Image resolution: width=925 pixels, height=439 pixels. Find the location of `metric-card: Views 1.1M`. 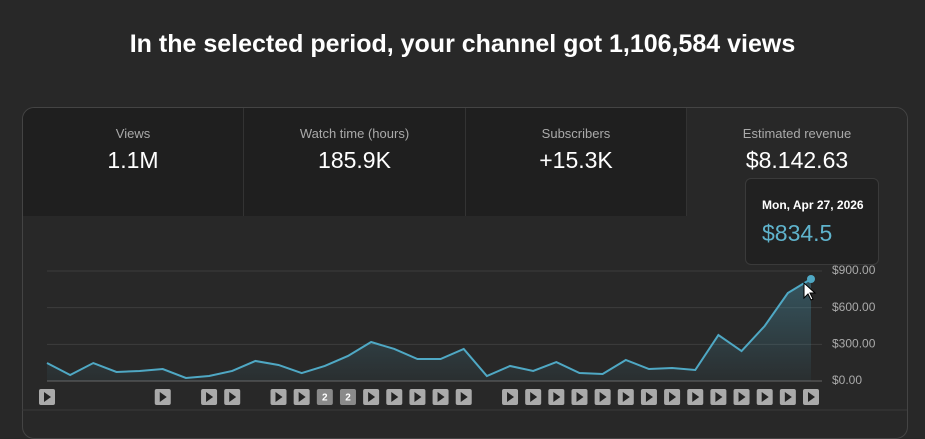

metric-card: Views 1.1M is located at coordinates (133, 162).